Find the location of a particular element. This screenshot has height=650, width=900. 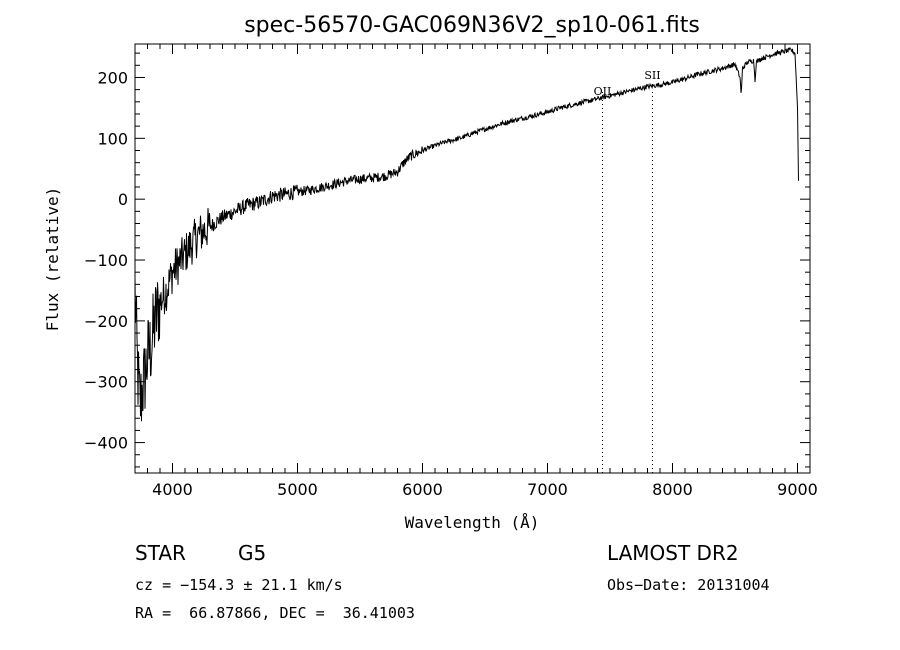

observation-date: Obs−Date: 20131004 is located at coordinates (688, 585).